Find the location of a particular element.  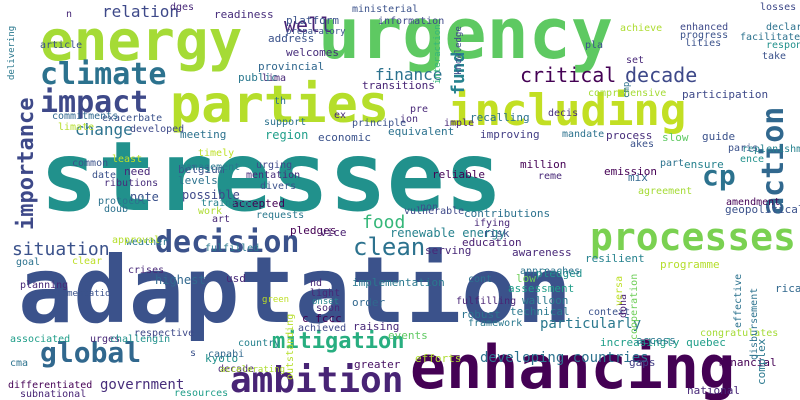

word: art is located at coordinates (221, 219).